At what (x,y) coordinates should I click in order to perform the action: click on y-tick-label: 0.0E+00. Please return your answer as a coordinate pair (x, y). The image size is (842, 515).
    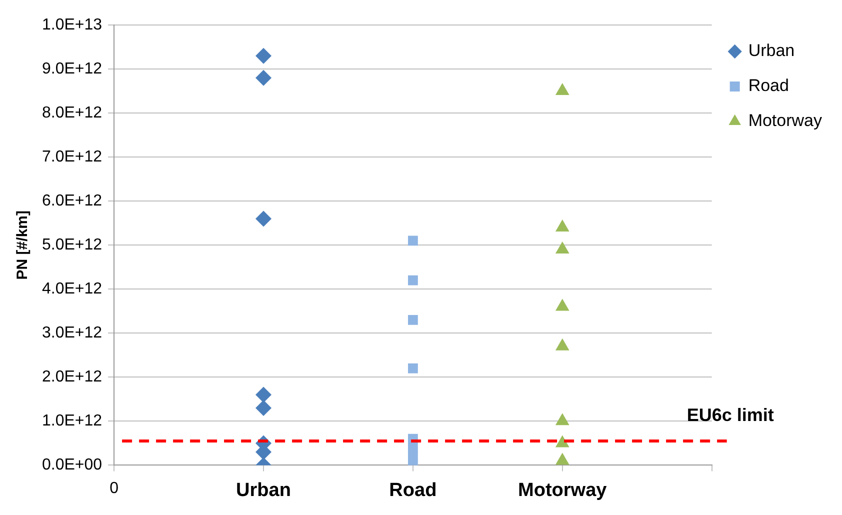
    Looking at the image, I should click on (72, 465).